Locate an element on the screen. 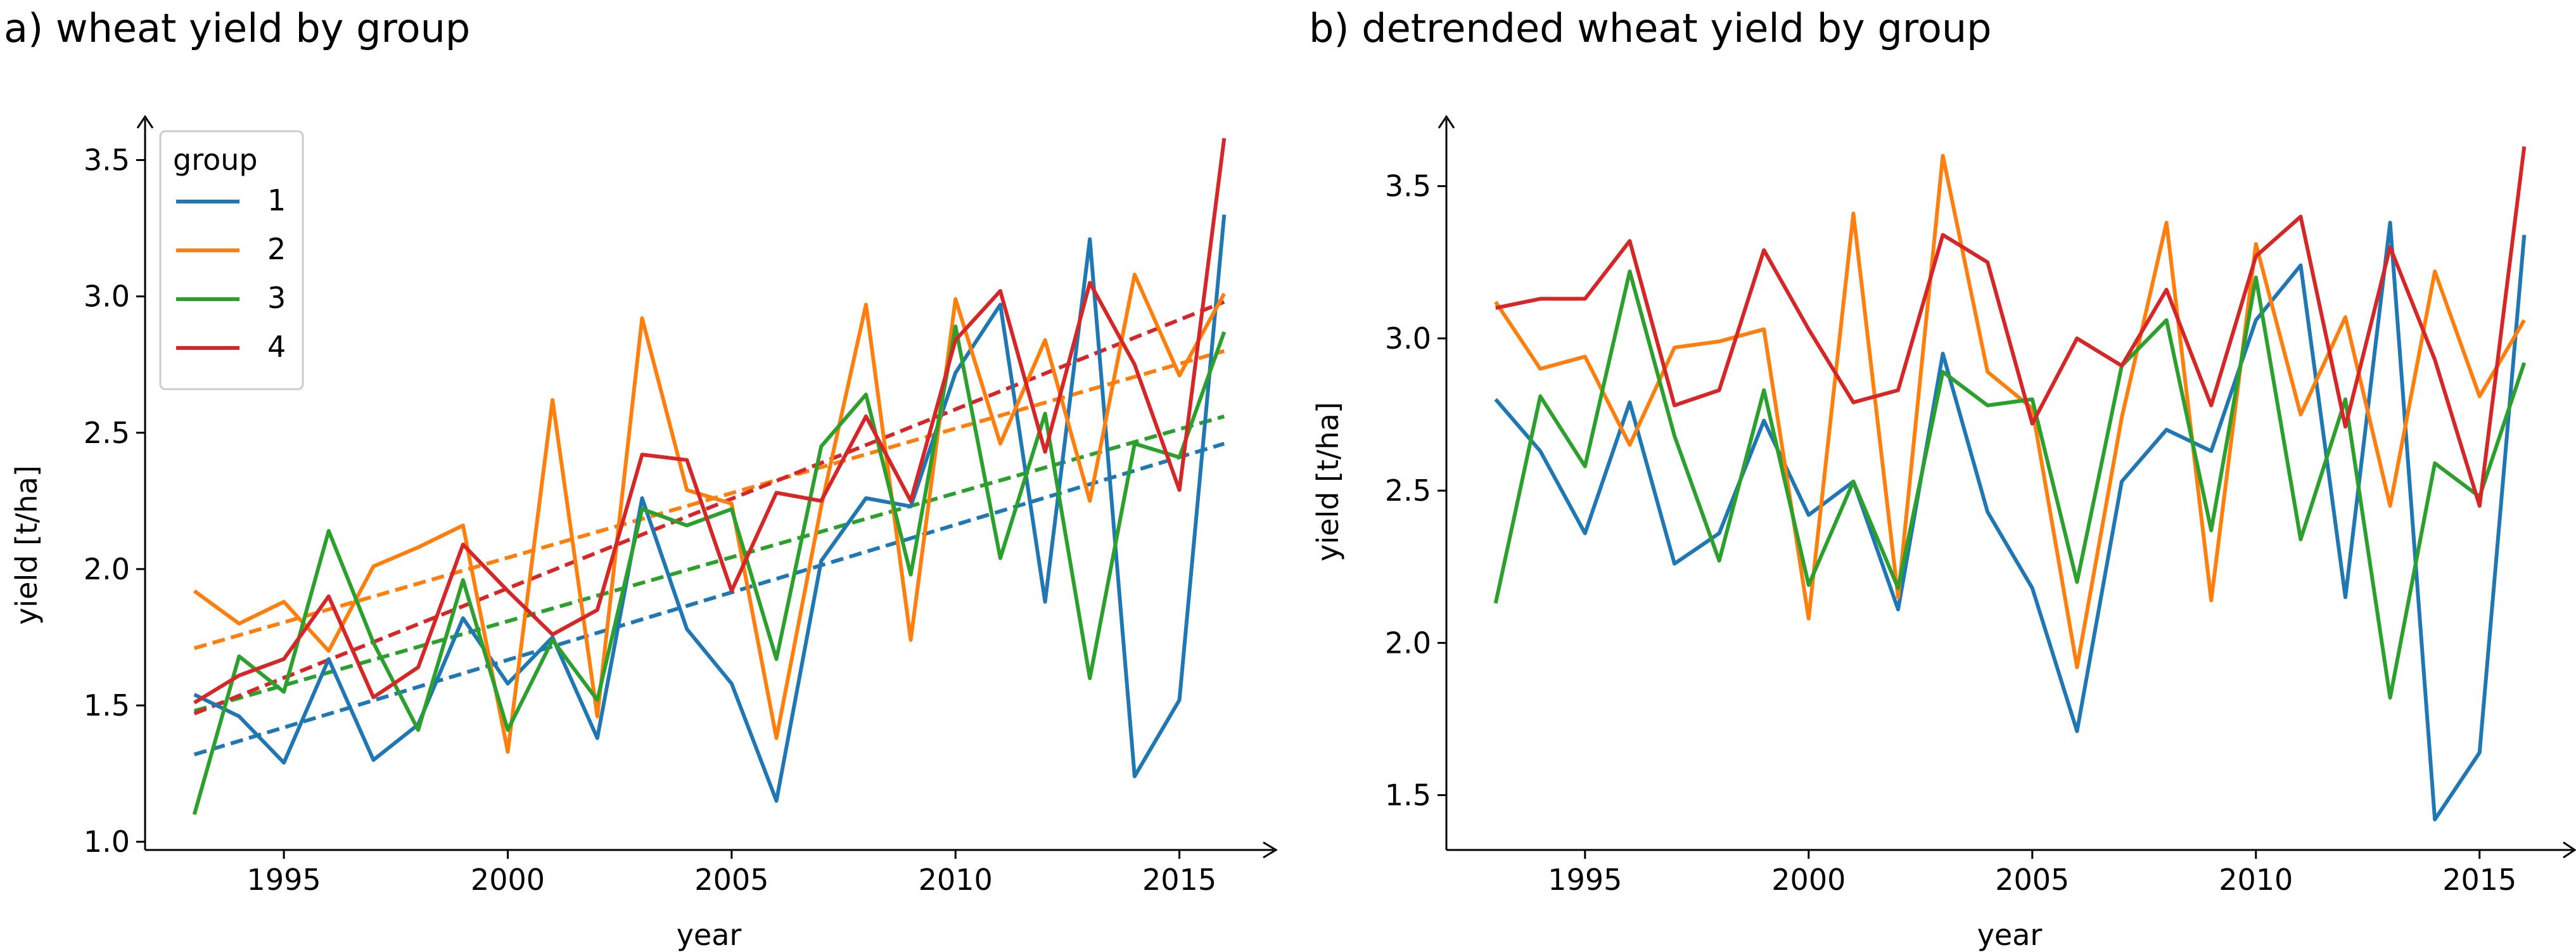 The image size is (2576, 952). panel-a-y-axis-arrow is located at coordinates (145, 122).